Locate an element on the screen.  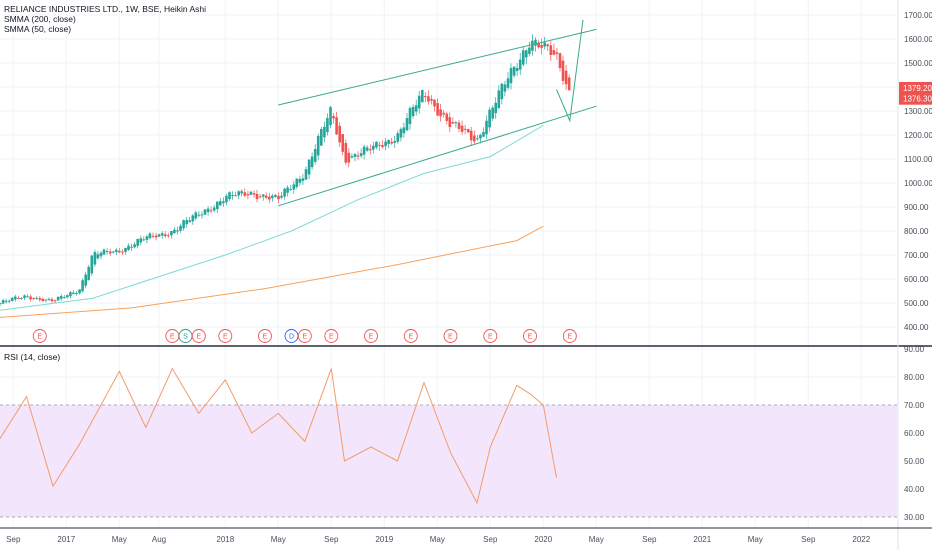
rsi-tick-label: 80.00 is located at coordinates (914, 377).